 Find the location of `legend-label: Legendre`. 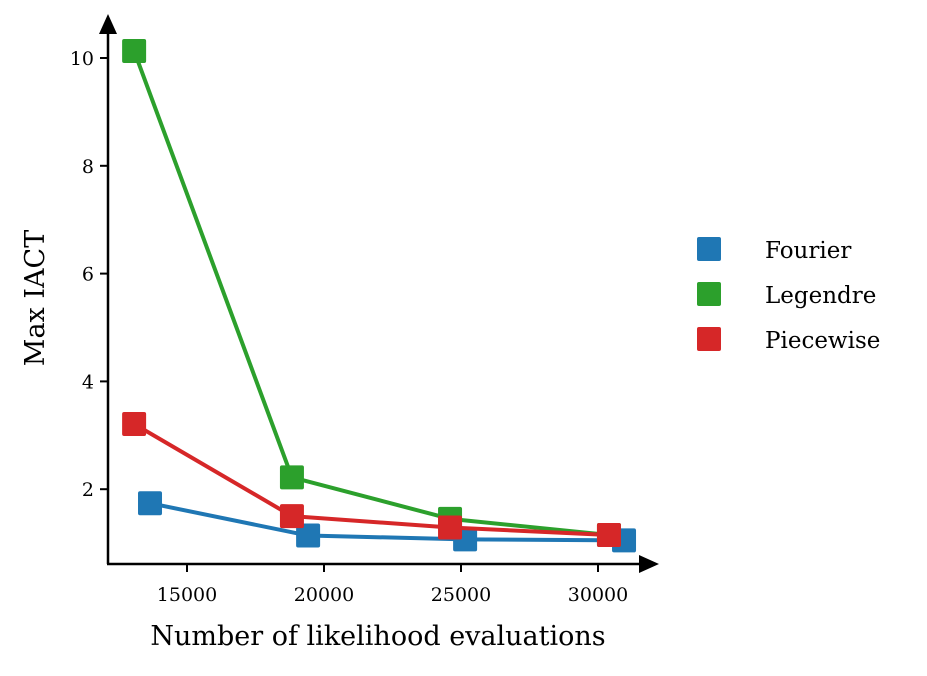

legend-label: Legendre is located at coordinates (820, 296).